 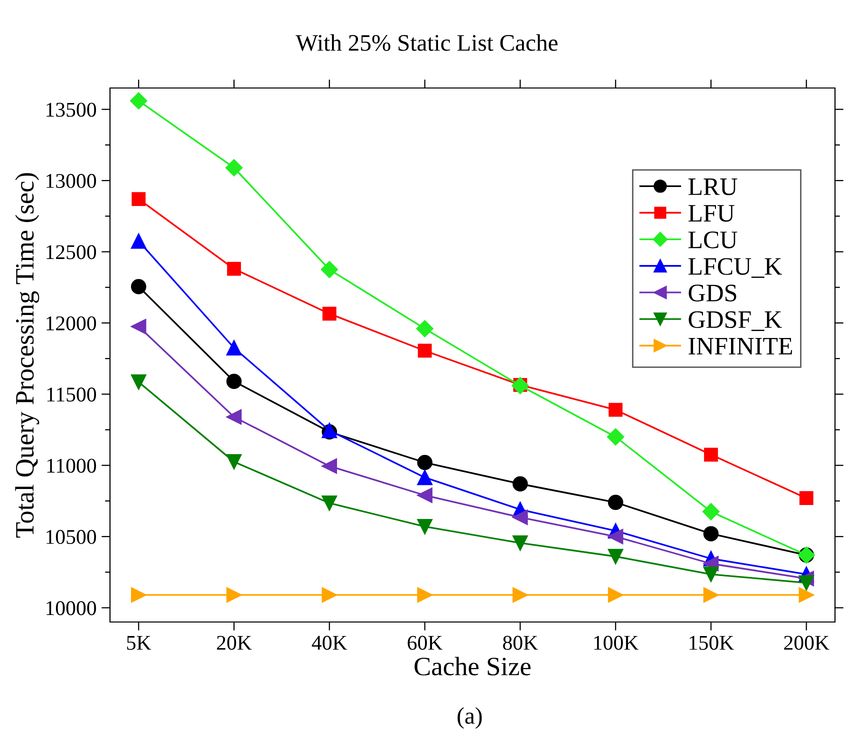 I want to click on legend-label: GDS, so click(x=712, y=293).